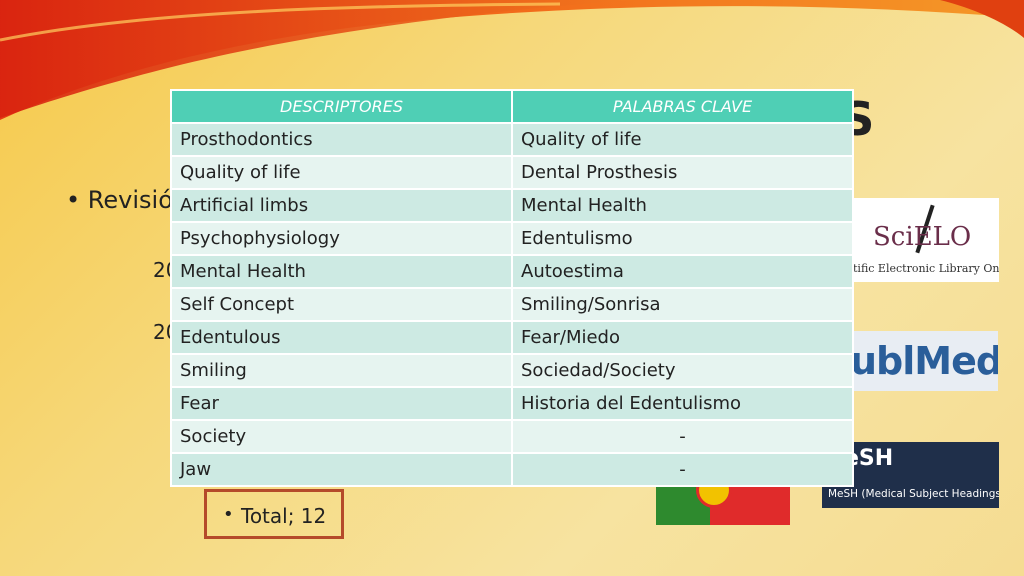  What do you see at coordinates (922, 237) in the screenshot?
I see `scielo-mark: SciELO` at bounding box center [922, 237].